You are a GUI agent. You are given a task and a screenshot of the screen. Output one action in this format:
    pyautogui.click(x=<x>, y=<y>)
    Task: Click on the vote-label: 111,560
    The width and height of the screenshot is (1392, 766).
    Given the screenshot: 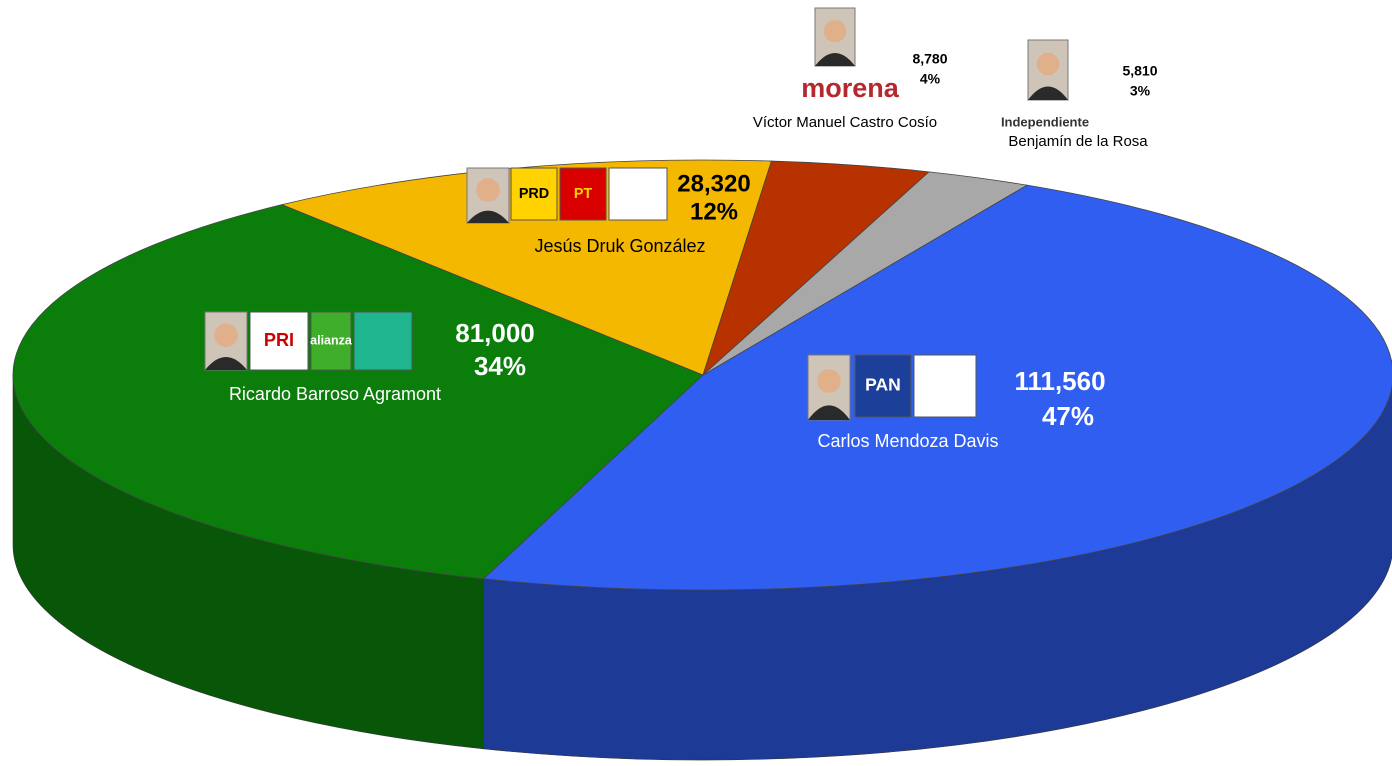 What is the action you would take?
    pyautogui.click(x=1059, y=381)
    